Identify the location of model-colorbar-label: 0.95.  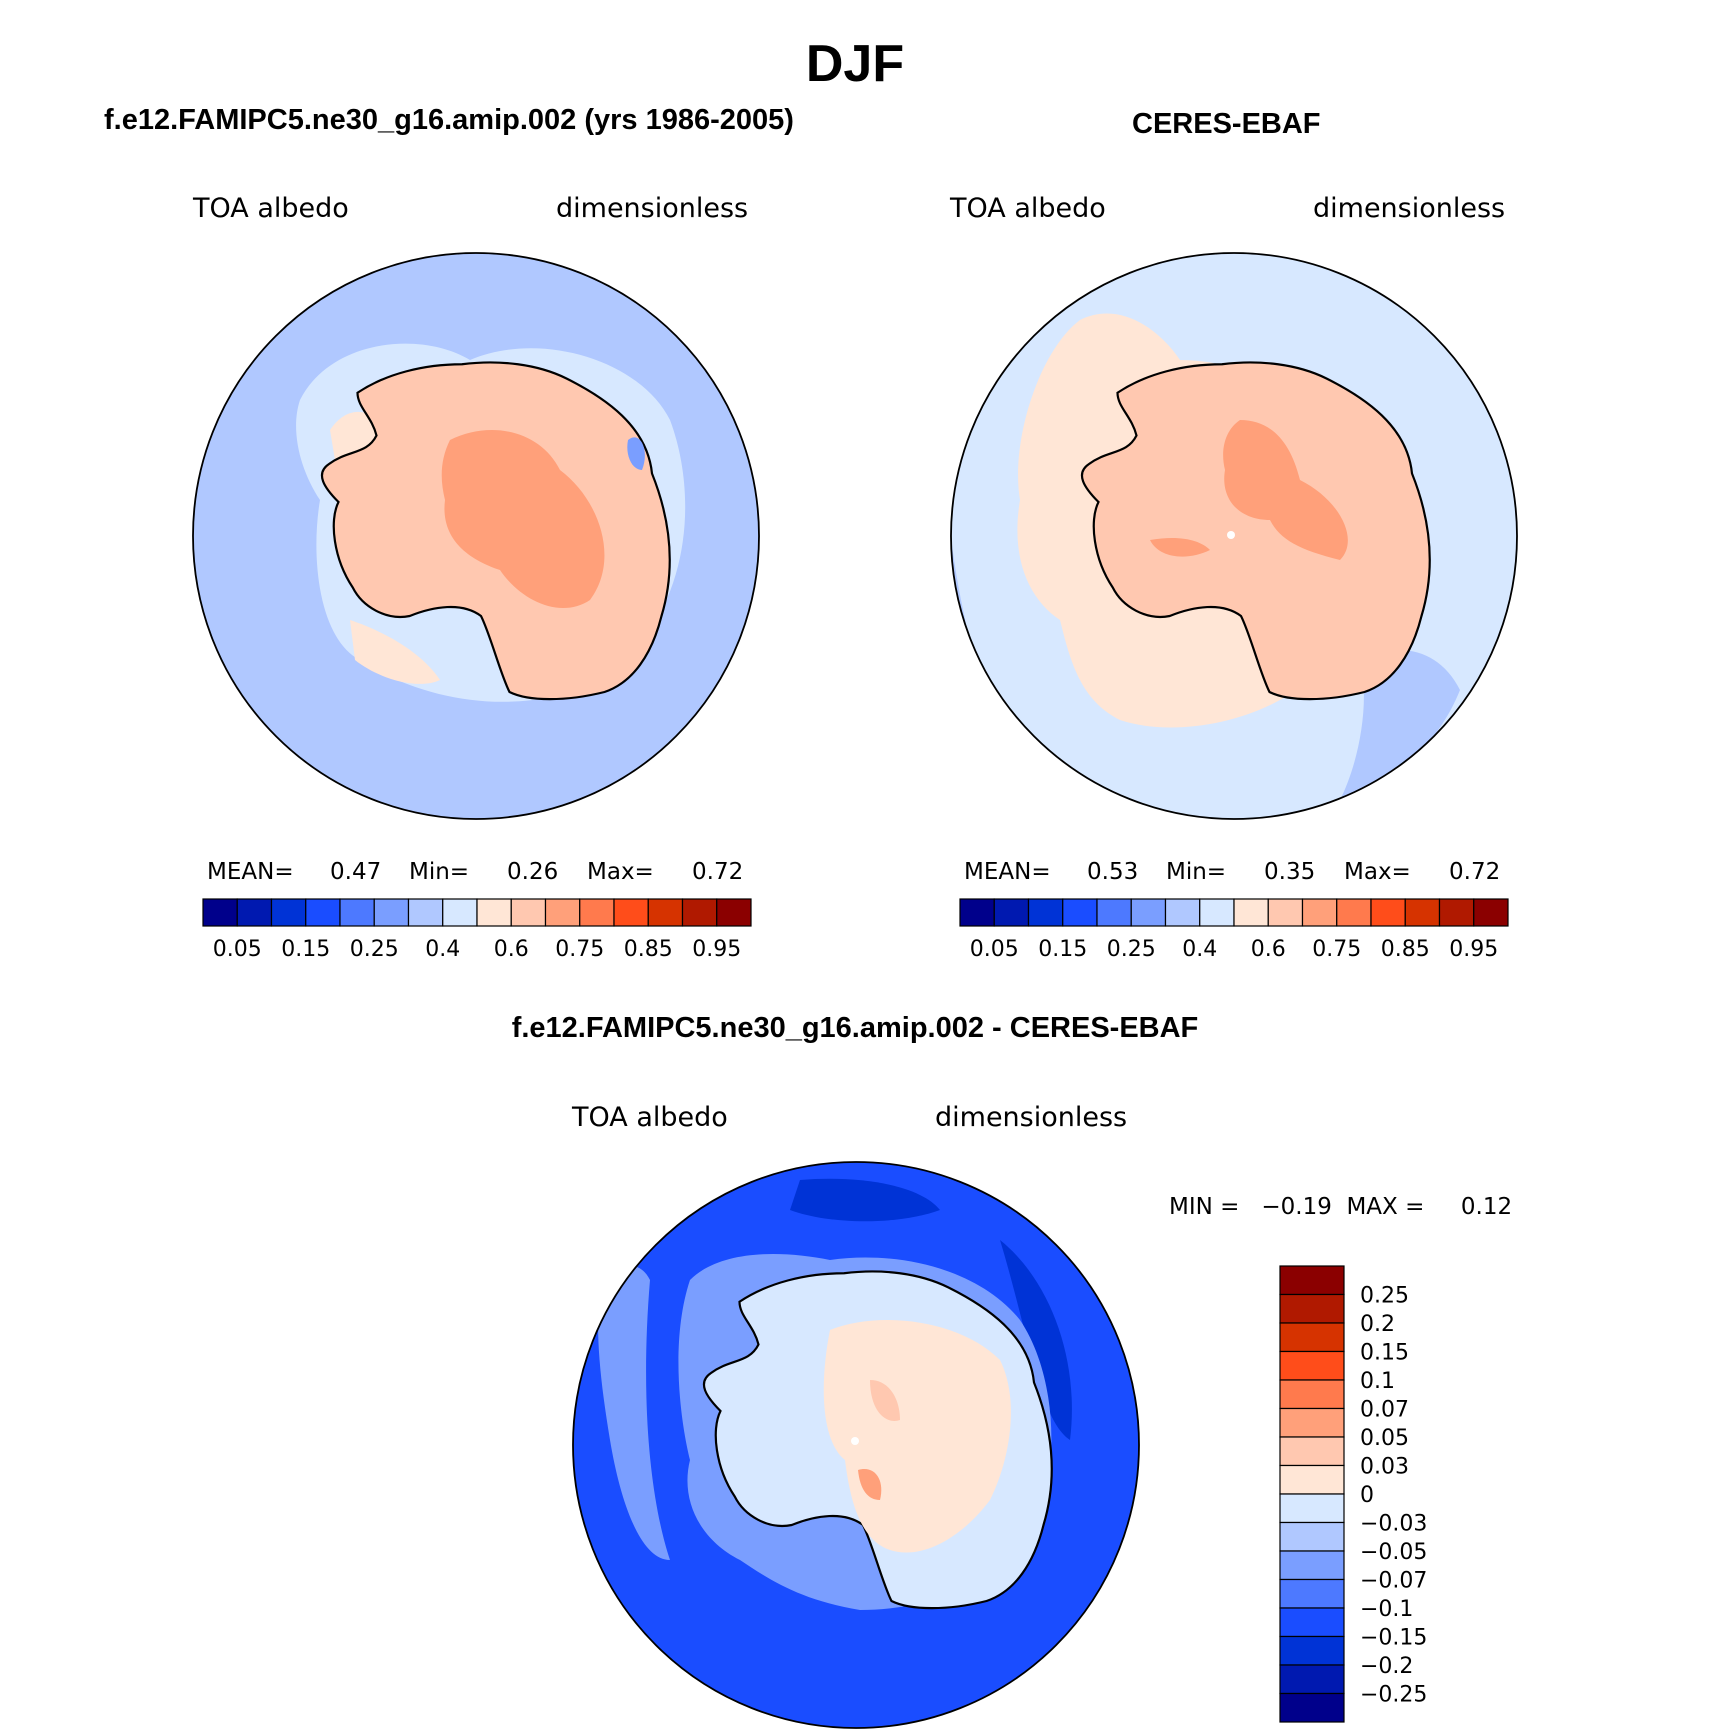
(716, 949).